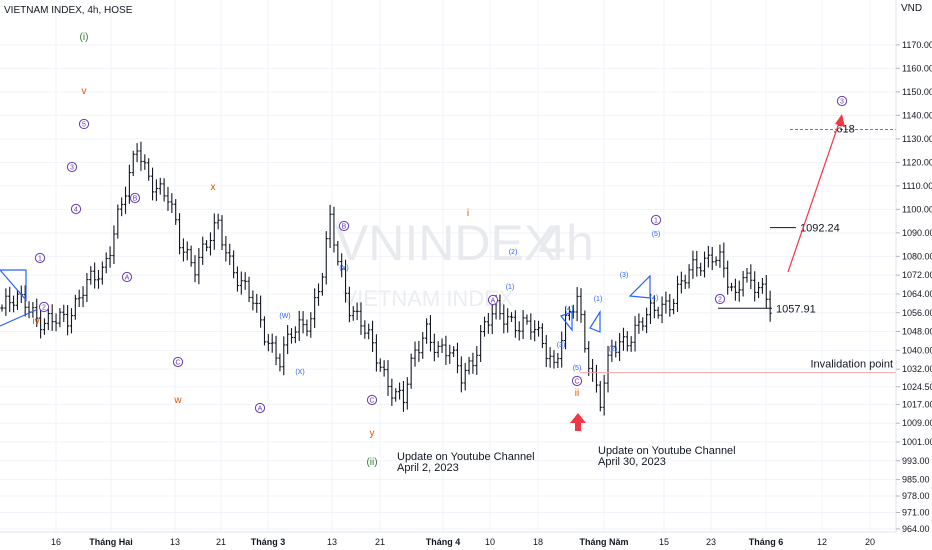 Image resolution: width=932 pixels, height=550 pixels. Describe the element at coordinates (911, 8) in the screenshot. I see `price-axis-unit: VND` at that location.